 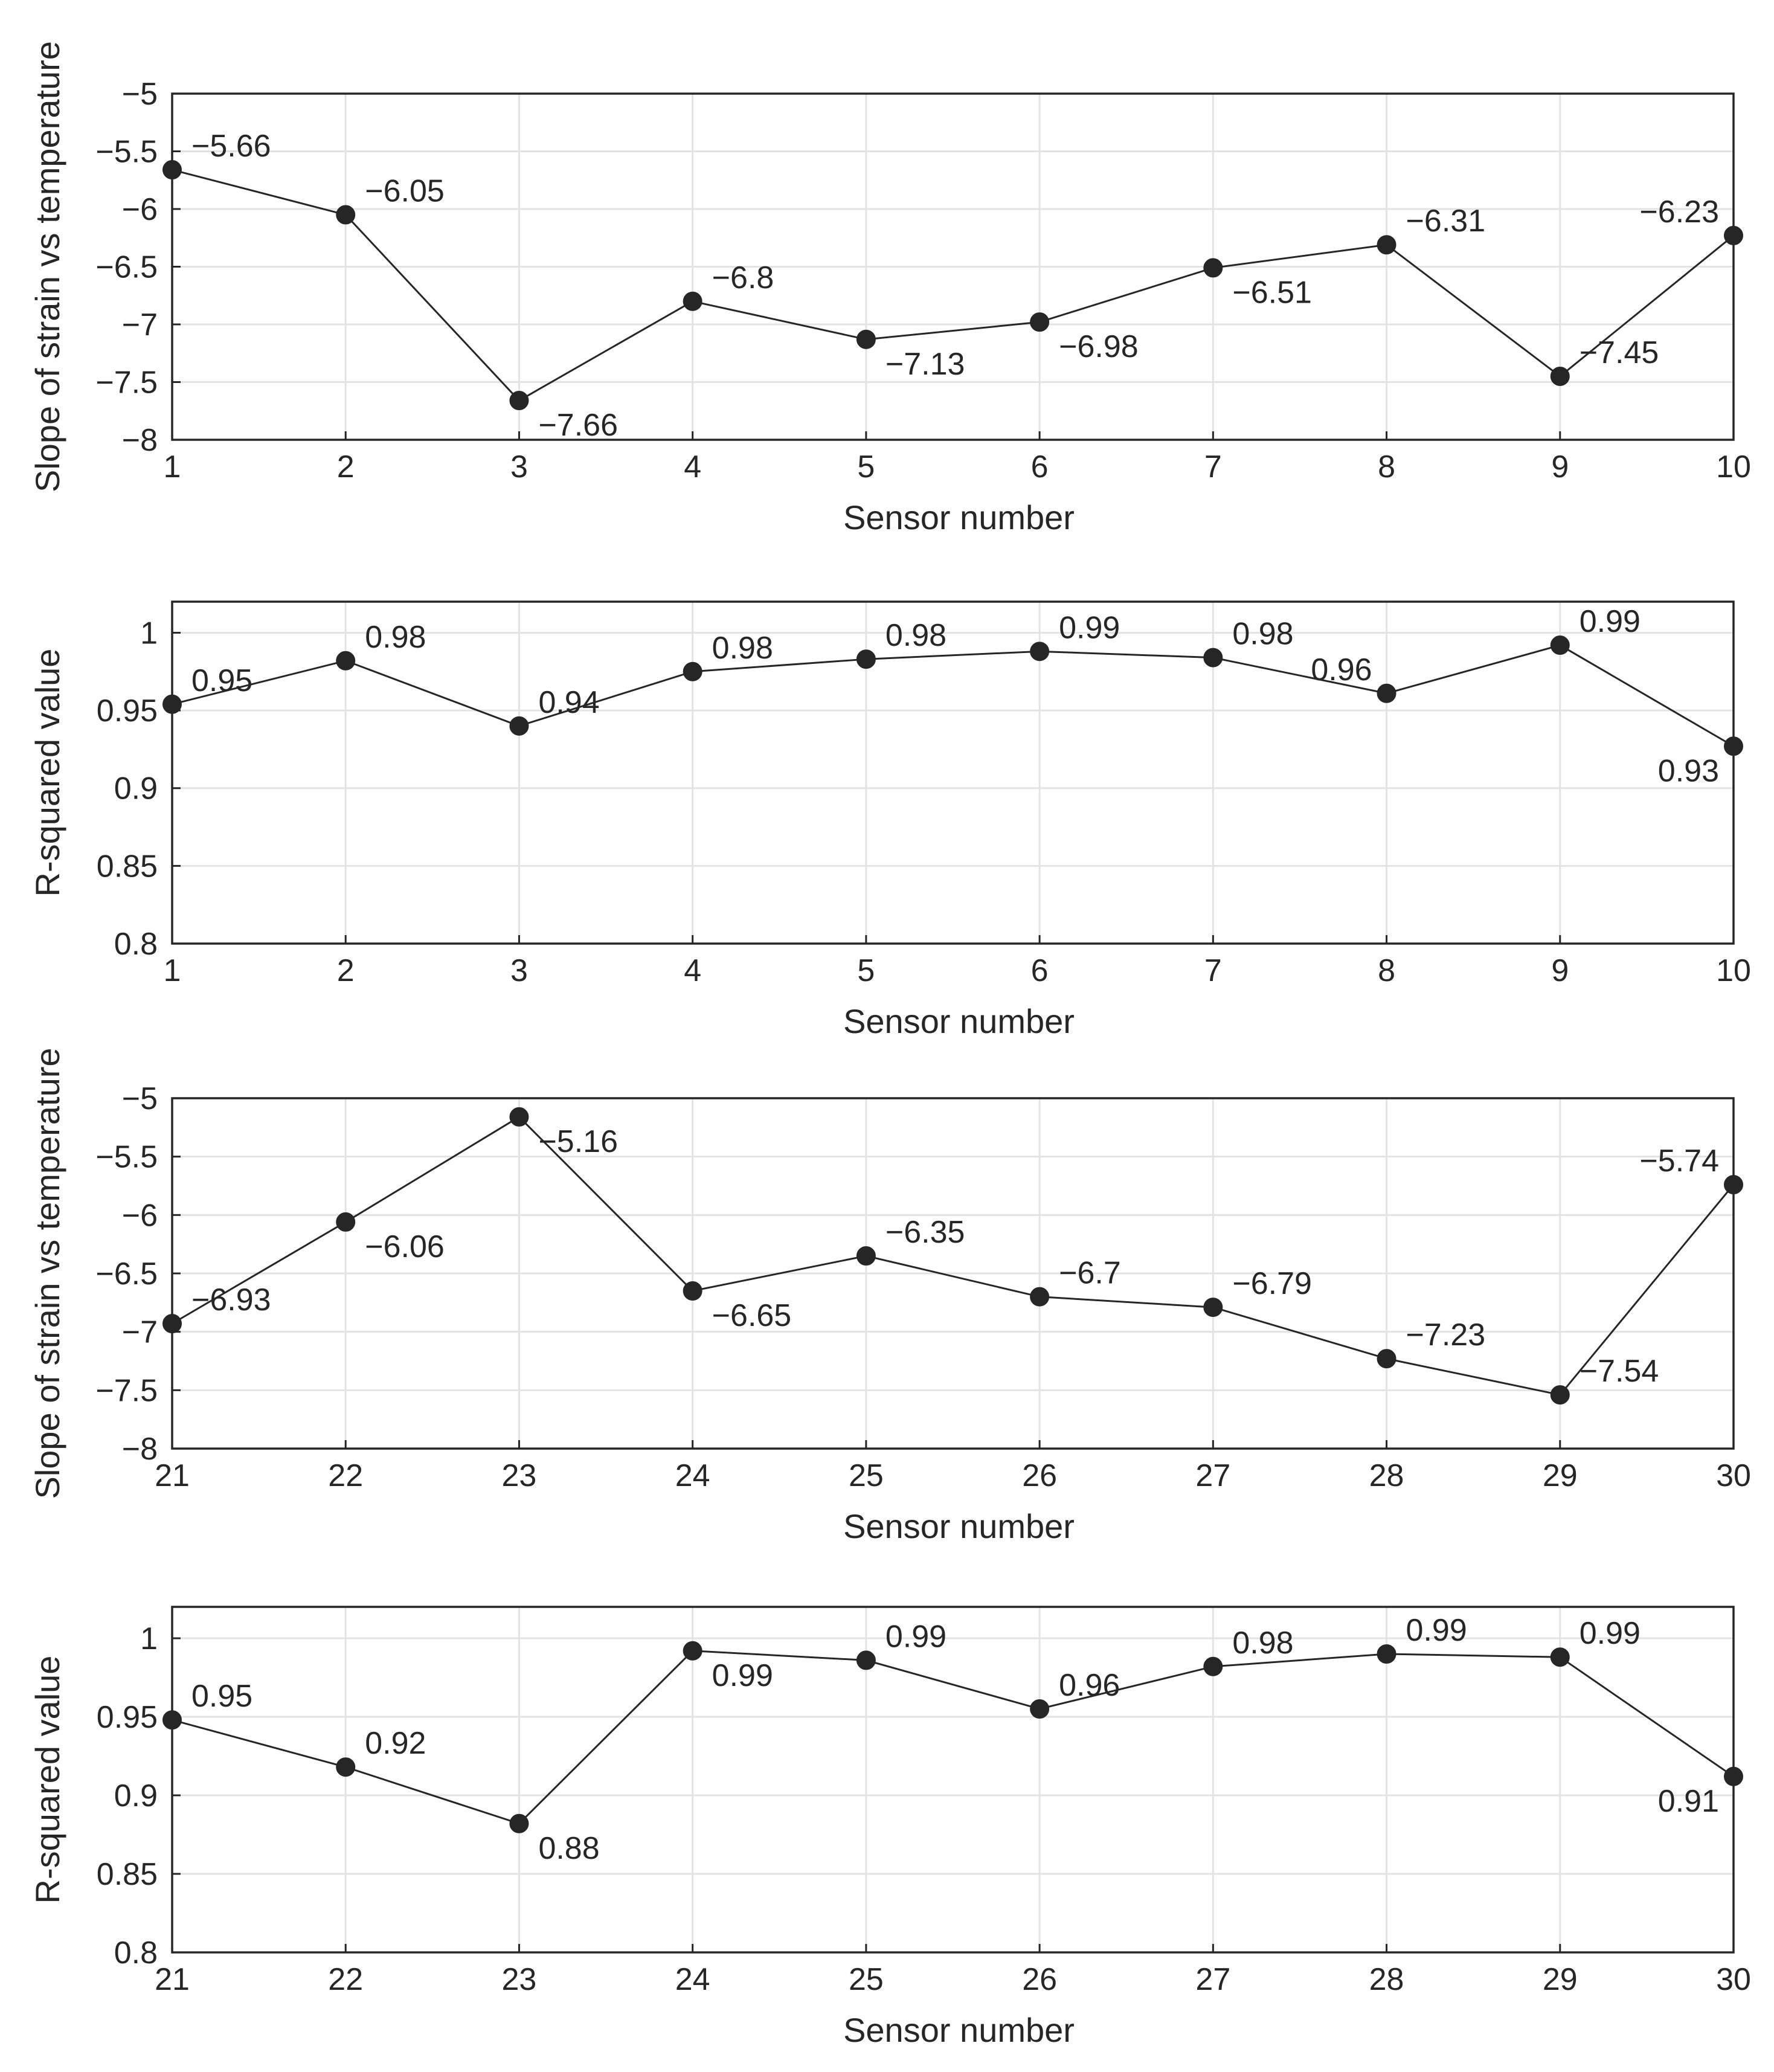 I want to click on data-point-label: −5.74, so click(x=1679, y=1162).